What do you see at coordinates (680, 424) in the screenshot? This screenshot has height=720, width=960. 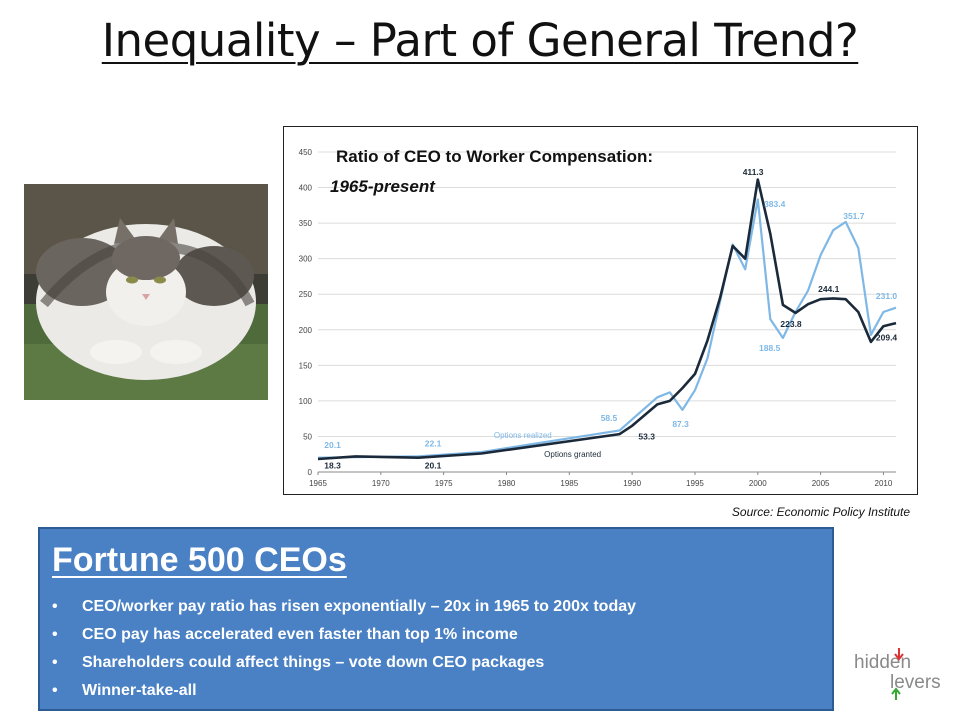 I see `data-label: 87.3` at bounding box center [680, 424].